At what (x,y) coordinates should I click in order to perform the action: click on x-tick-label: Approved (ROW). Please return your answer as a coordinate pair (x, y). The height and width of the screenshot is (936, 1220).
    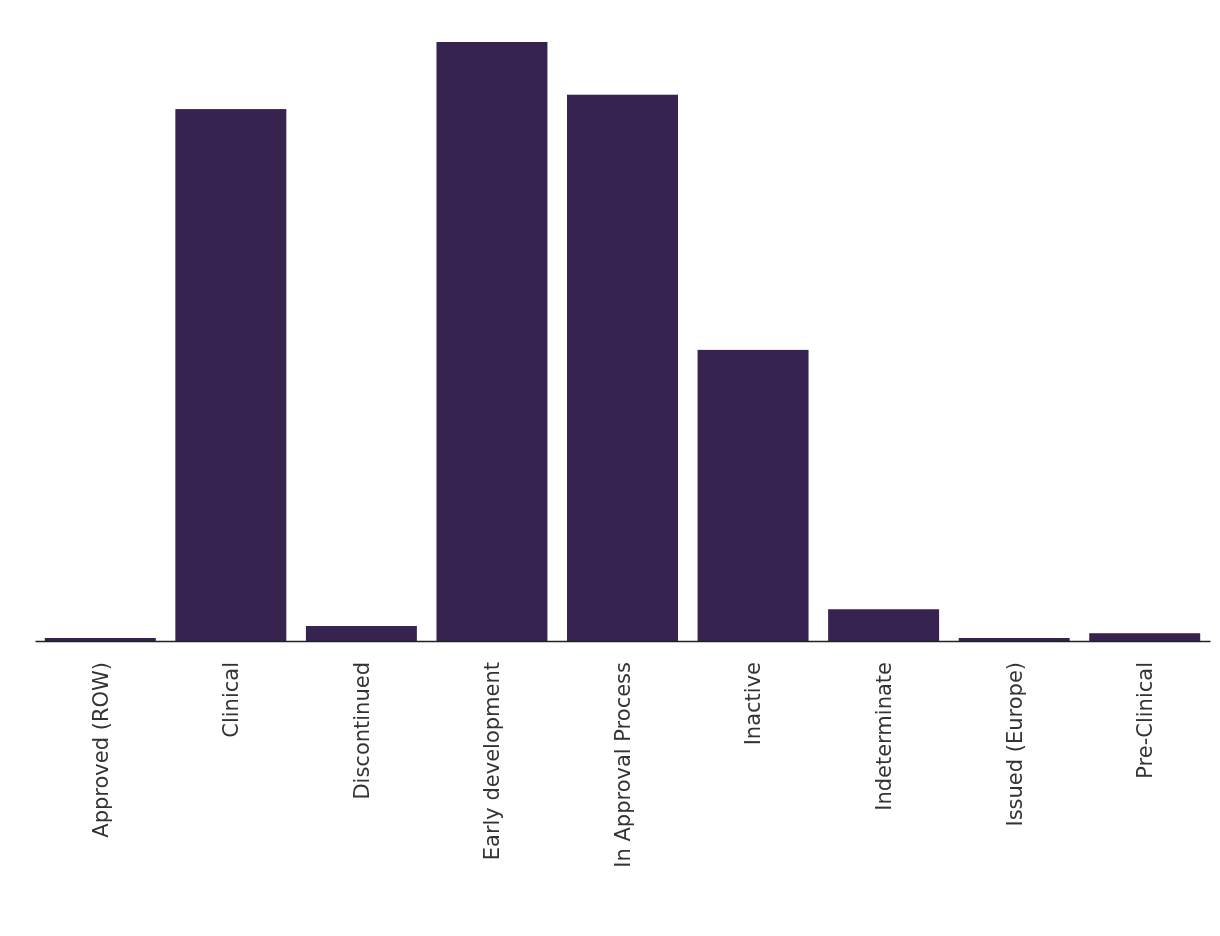
    Looking at the image, I should click on (100, 750).